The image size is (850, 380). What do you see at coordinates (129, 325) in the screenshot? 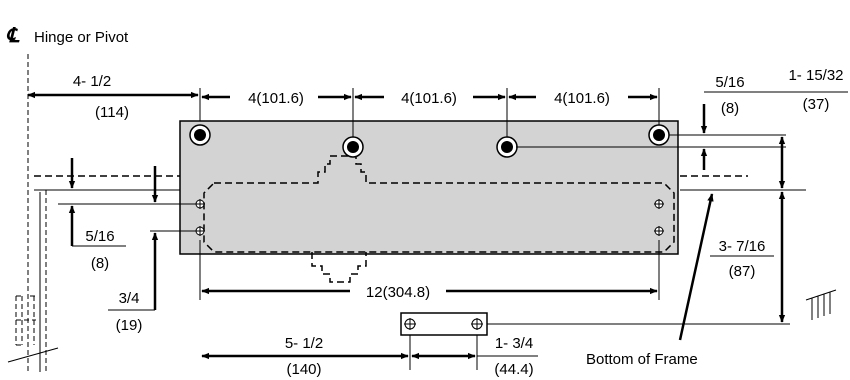
I see `dim-left-hole-spacing-metric: (19)` at bounding box center [129, 325].